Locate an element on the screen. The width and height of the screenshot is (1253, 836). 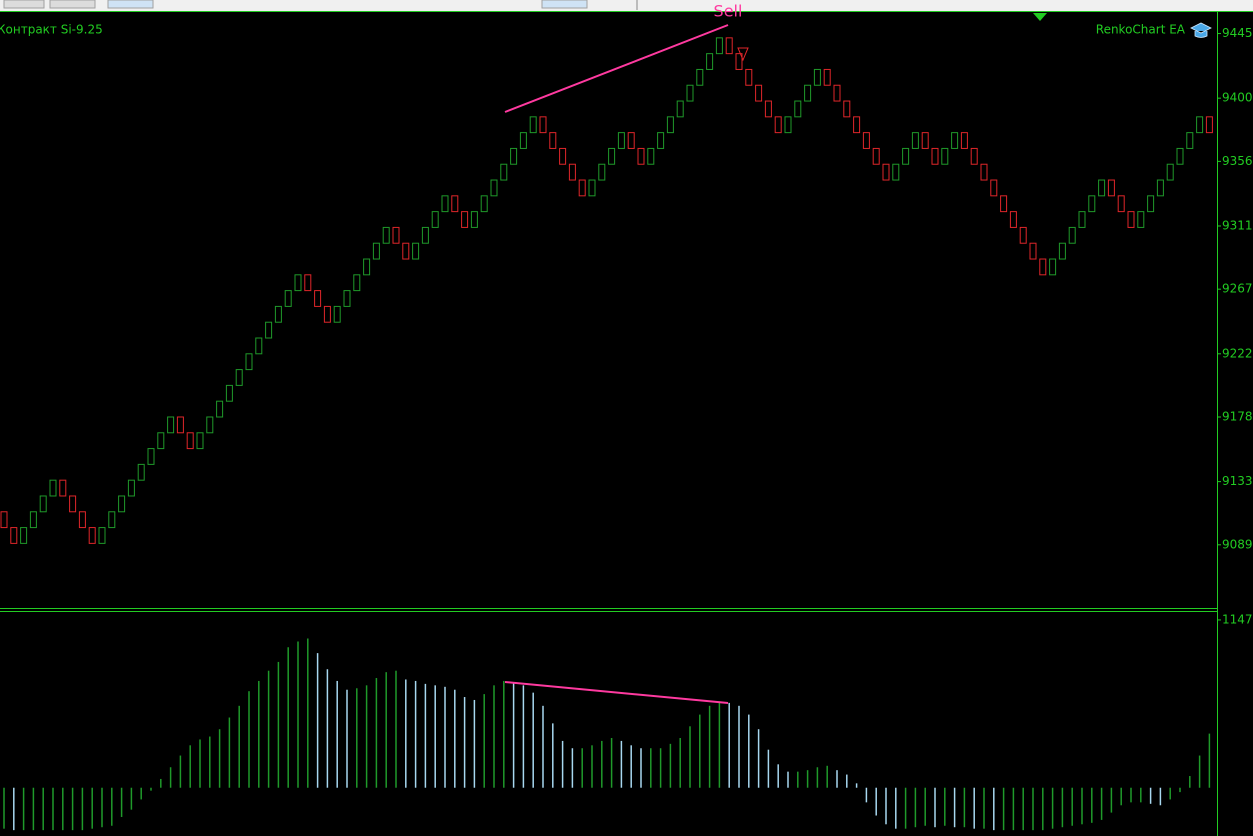
y-tick-label: 9133 is located at coordinates (1237, 481).